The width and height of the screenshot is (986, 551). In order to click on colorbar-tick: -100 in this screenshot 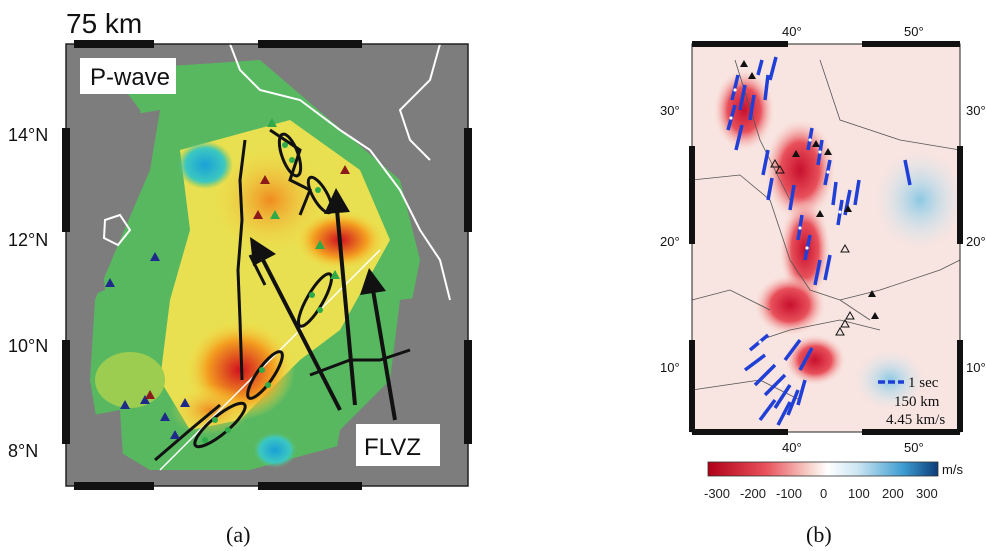, I will do `click(789, 493)`.